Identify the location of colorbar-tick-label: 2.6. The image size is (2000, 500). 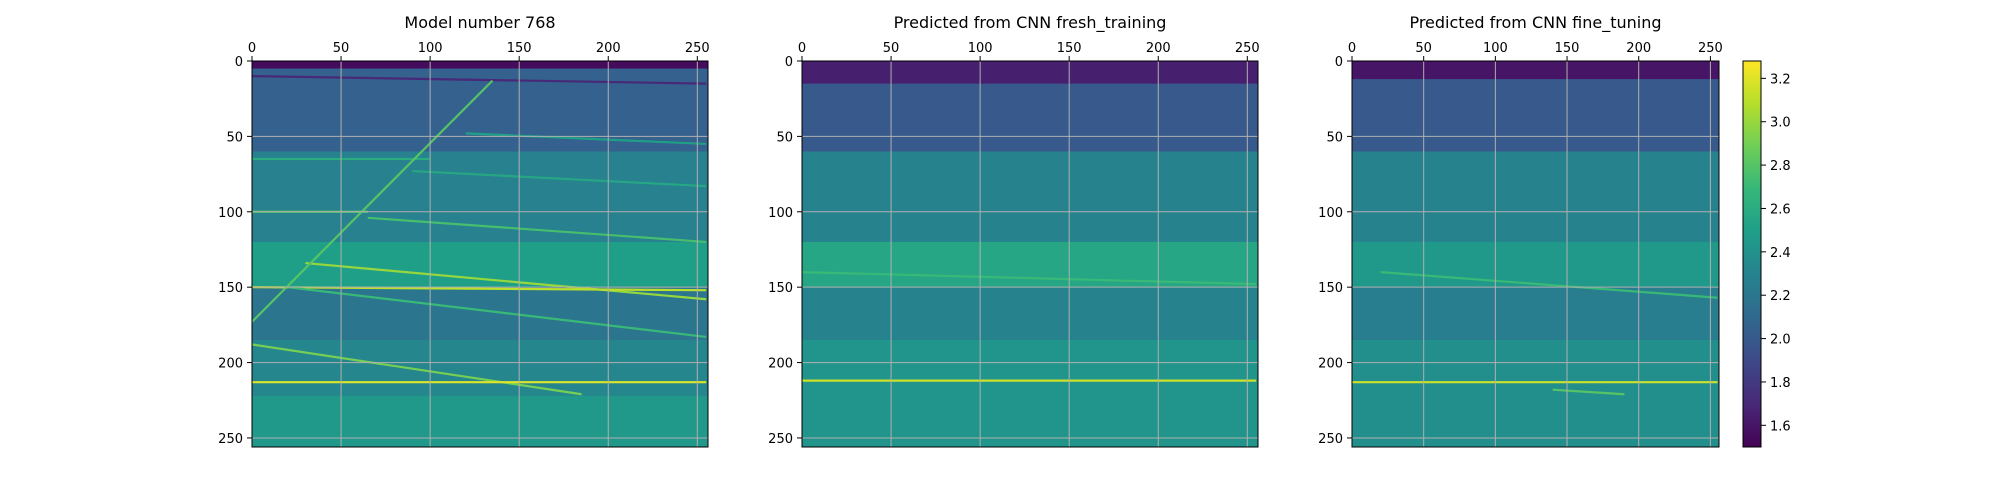
(1780, 209).